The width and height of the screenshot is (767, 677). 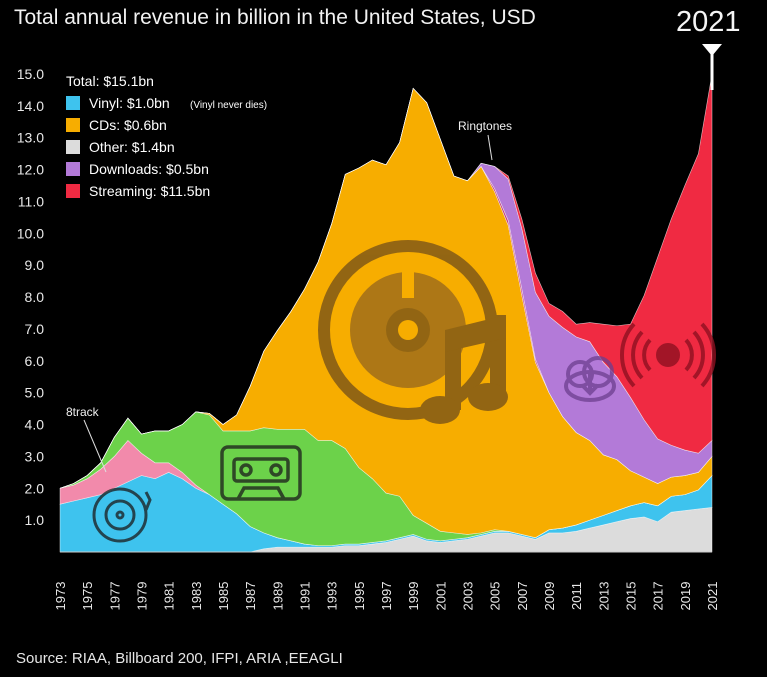 What do you see at coordinates (73, 147) in the screenshot?
I see `legend-swatch-other` at bounding box center [73, 147].